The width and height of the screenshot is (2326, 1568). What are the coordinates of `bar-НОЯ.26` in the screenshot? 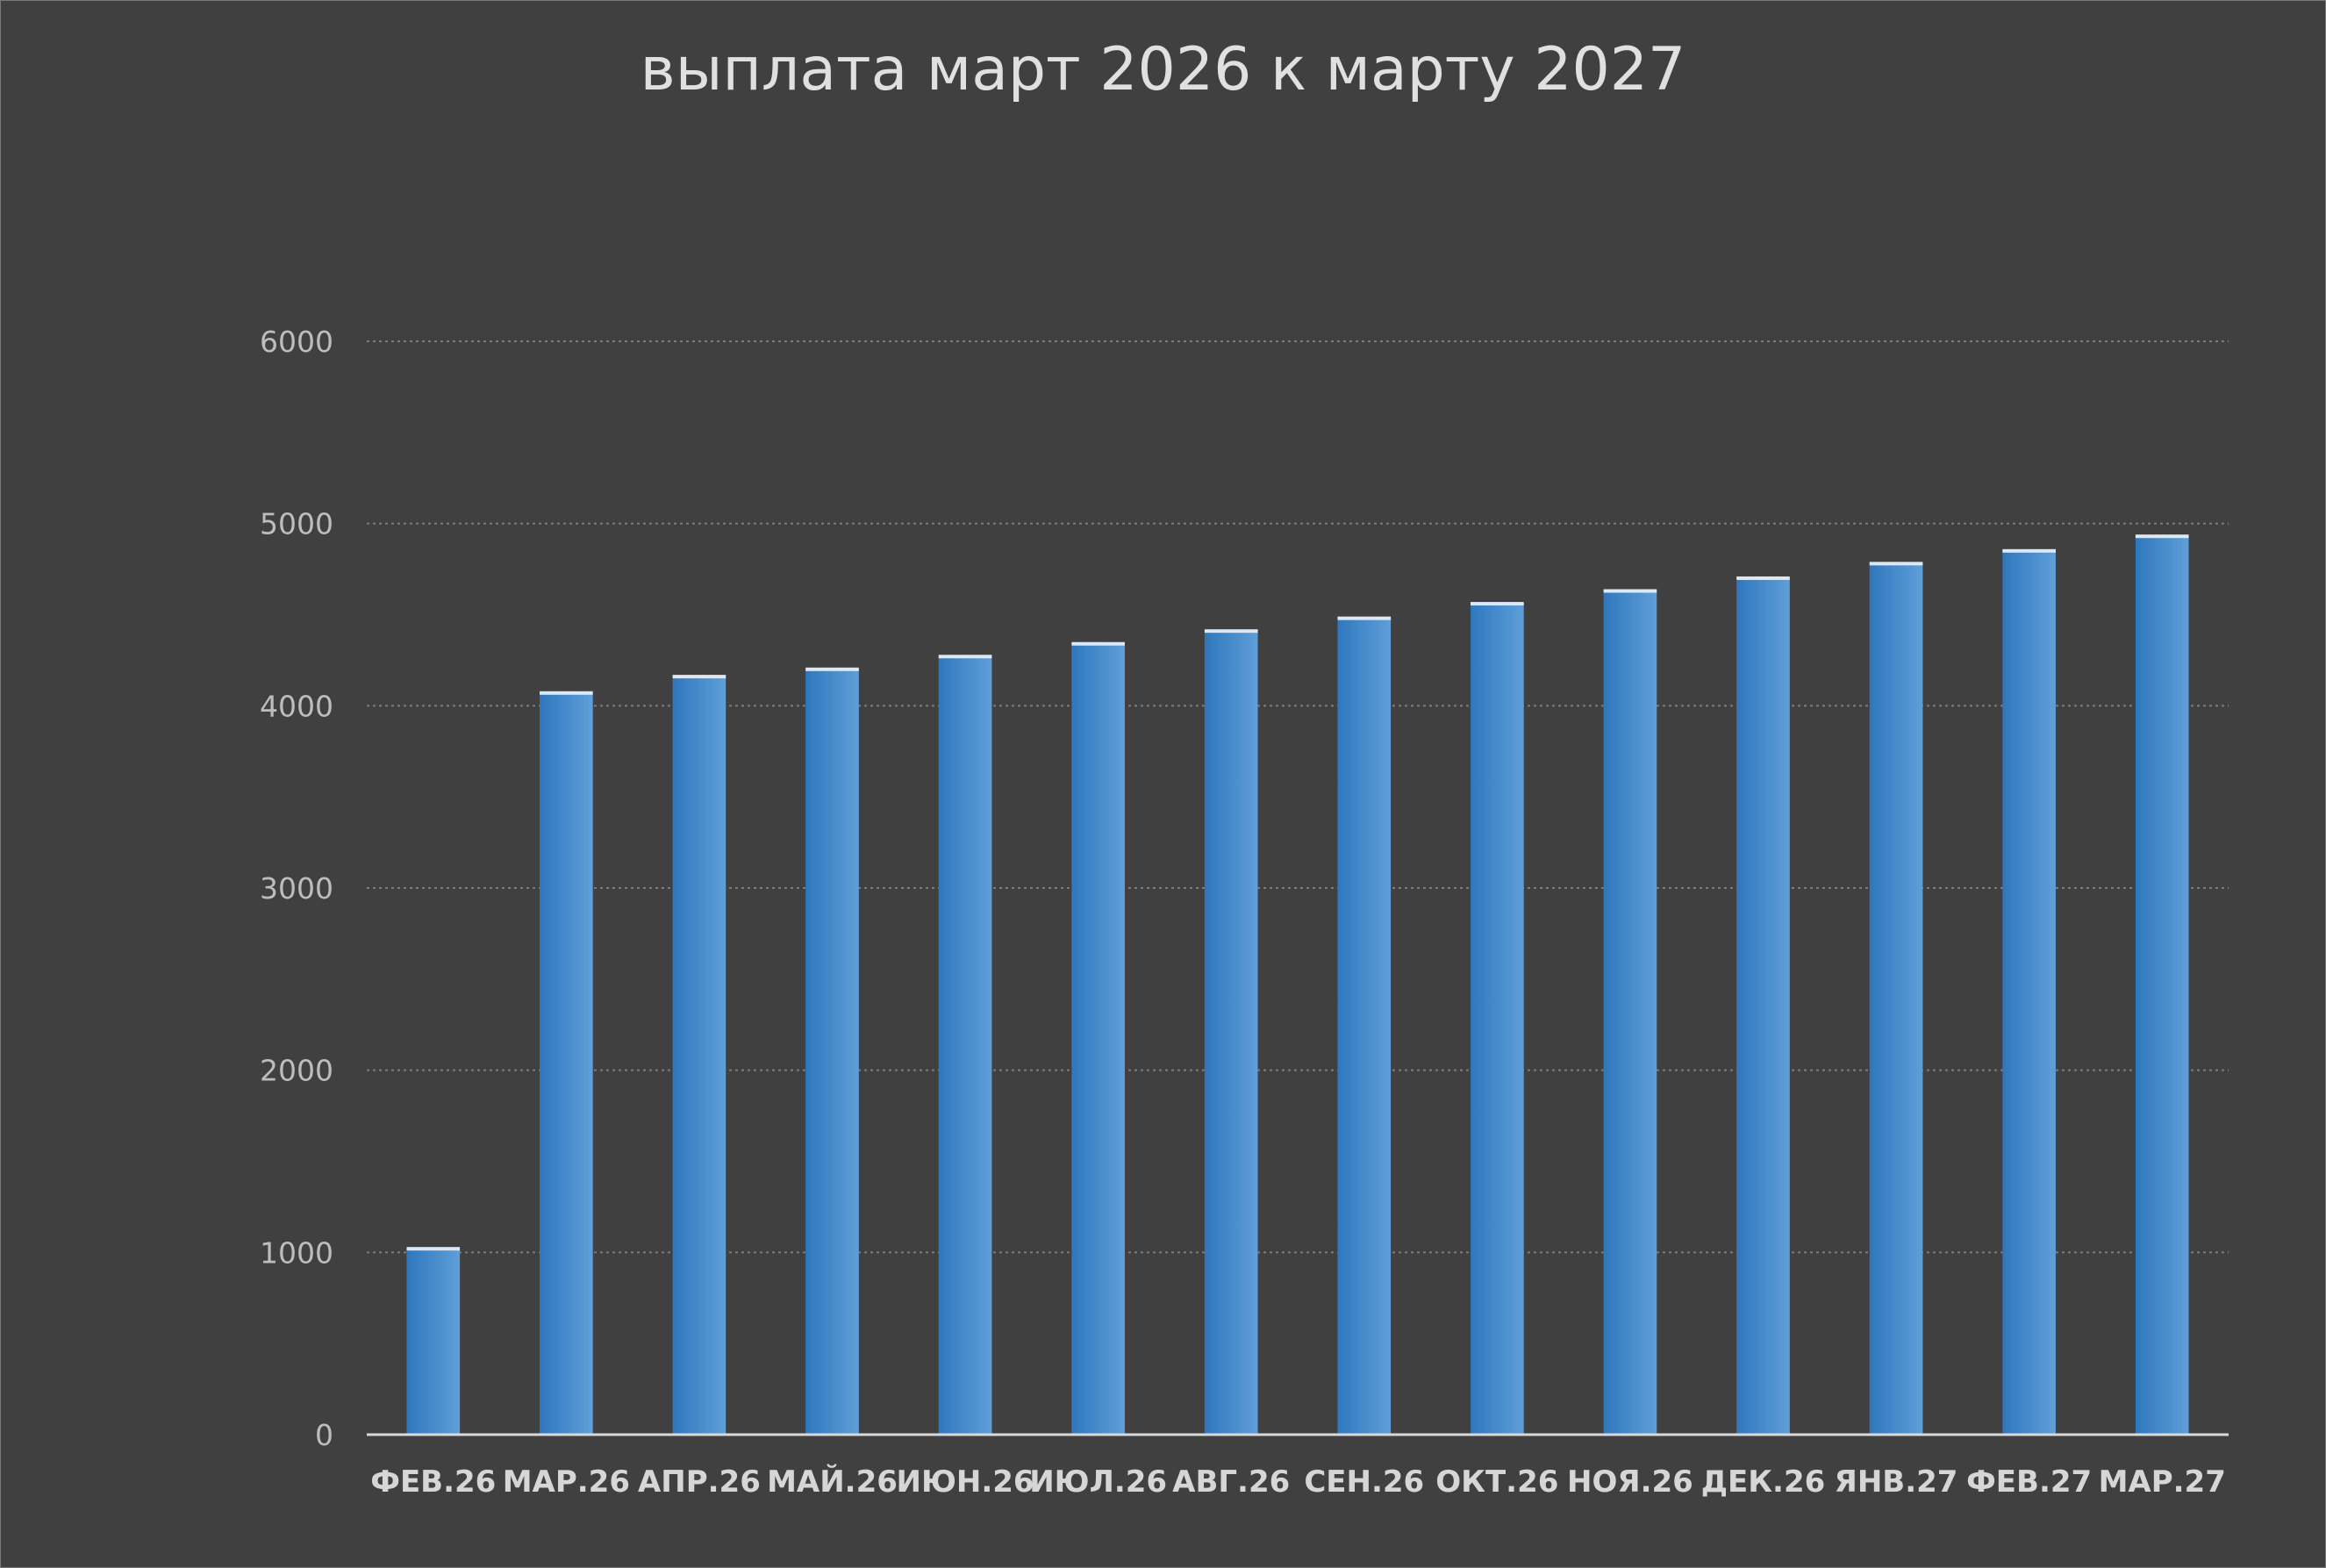 It's located at (1630, 1013).